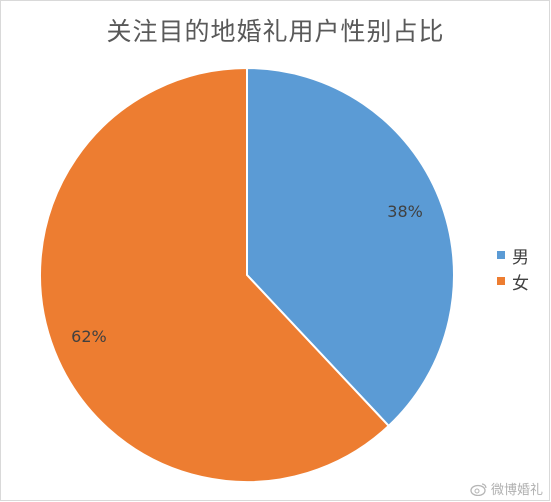 Image resolution: width=551 pixels, height=502 pixels. What do you see at coordinates (520, 283) in the screenshot?
I see `legend-label: 女` at bounding box center [520, 283].